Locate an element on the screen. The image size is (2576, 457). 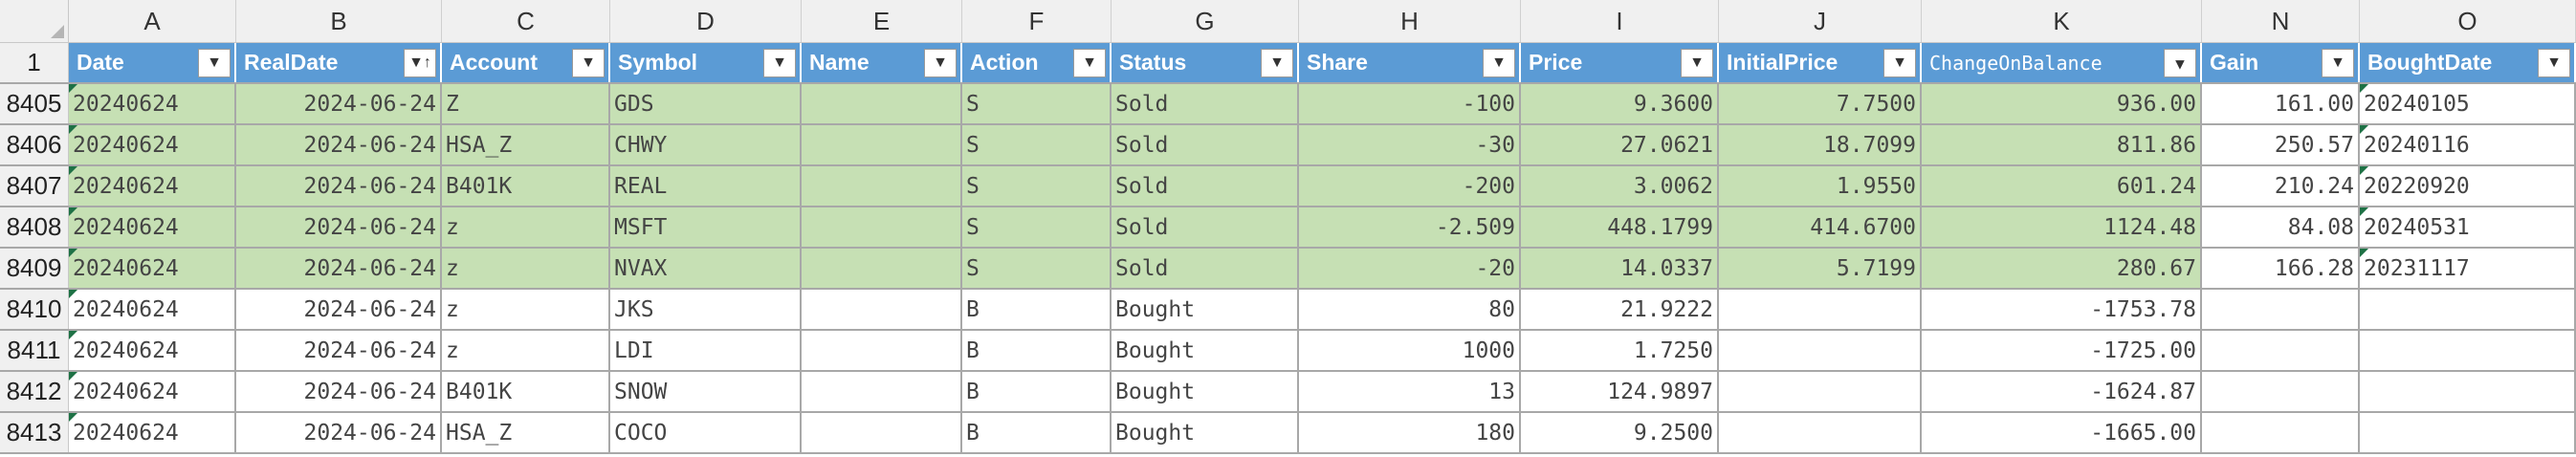
header-gain: Gain ▼ is located at coordinates (2281, 63).